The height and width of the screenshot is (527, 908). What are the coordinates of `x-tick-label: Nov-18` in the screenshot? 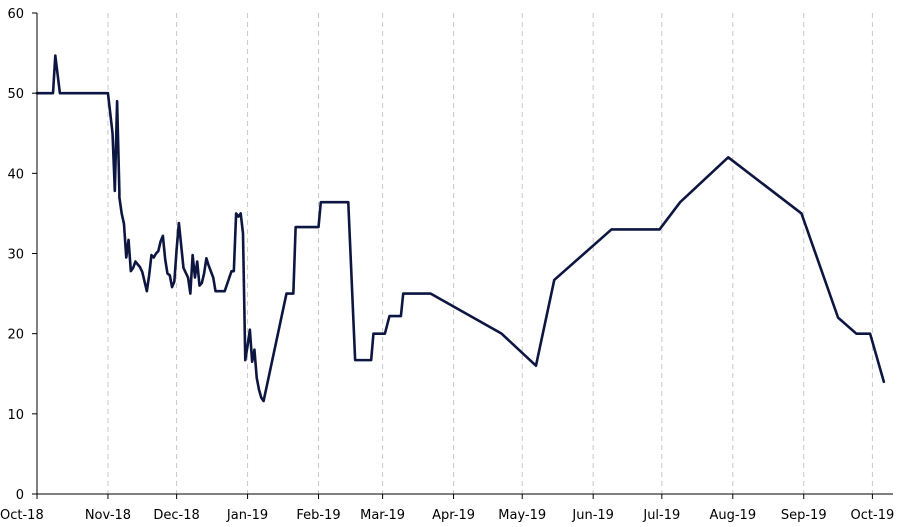 It's located at (108, 515).